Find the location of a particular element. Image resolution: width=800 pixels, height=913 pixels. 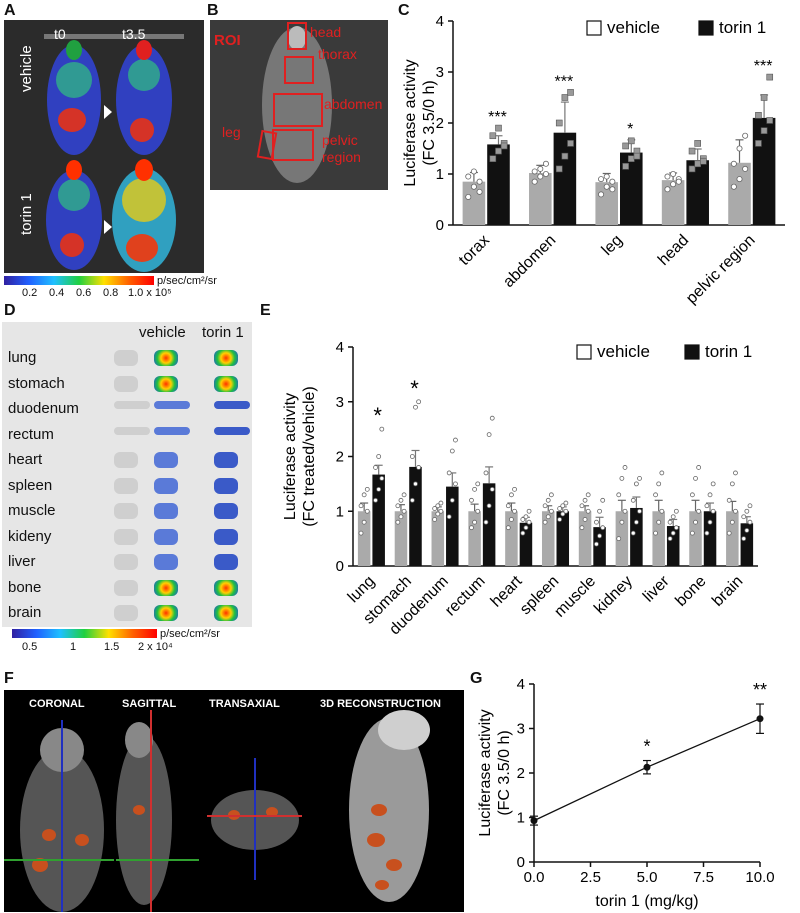

organ-label: kideny is located at coordinates (30, 536).